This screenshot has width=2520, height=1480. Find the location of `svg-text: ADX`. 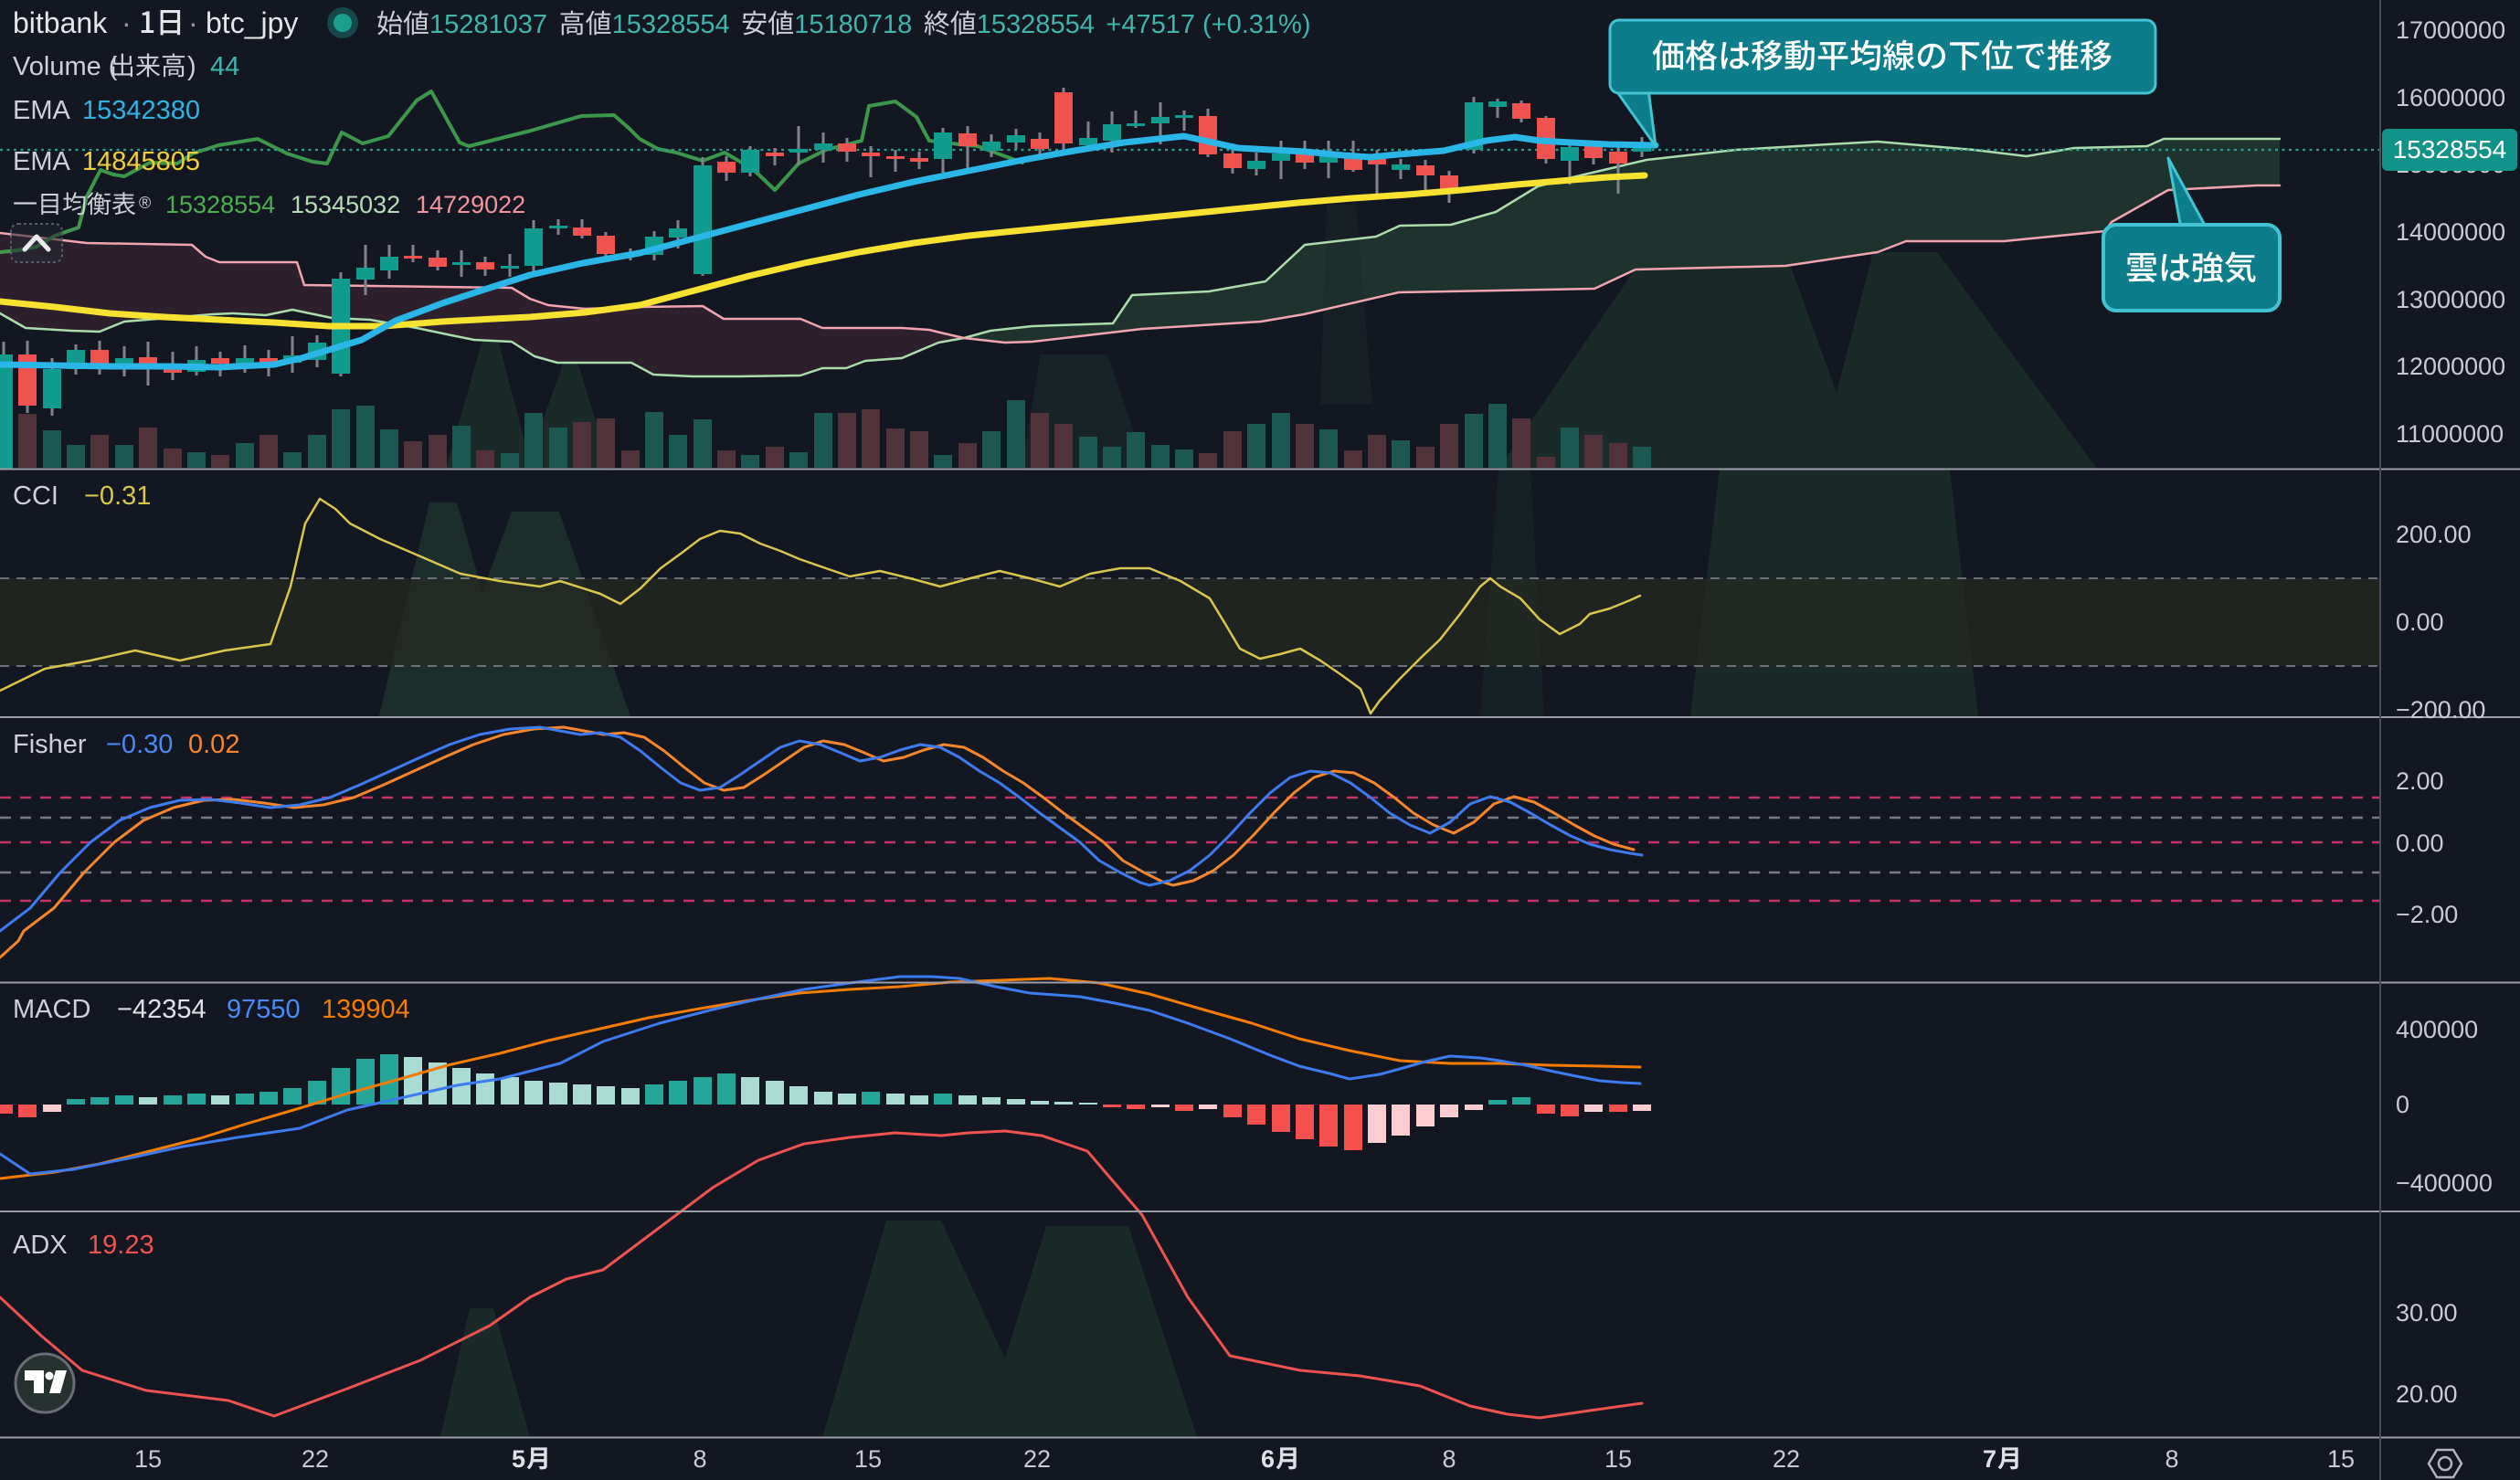

svg-text: ADX is located at coordinates (40, 1245).